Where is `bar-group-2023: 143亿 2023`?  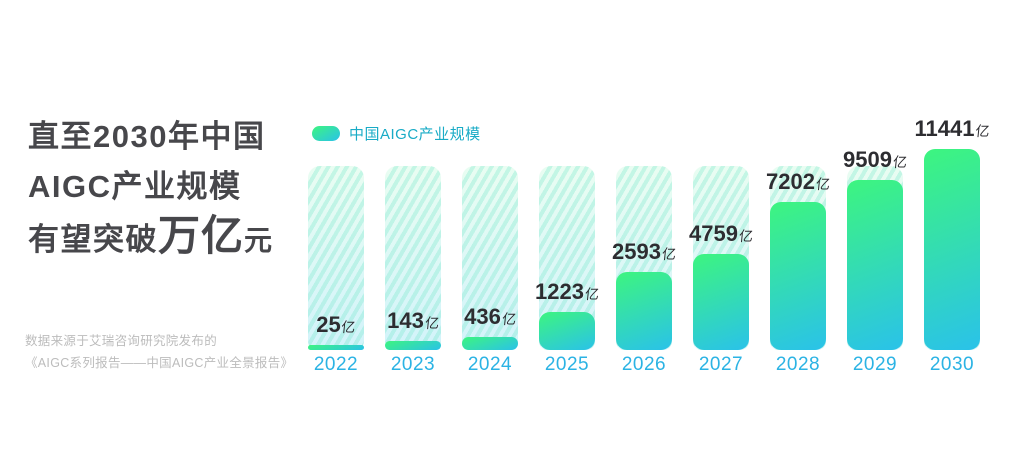
bar-group-2023: 143亿 2023 is located at coordinates (413, 270).